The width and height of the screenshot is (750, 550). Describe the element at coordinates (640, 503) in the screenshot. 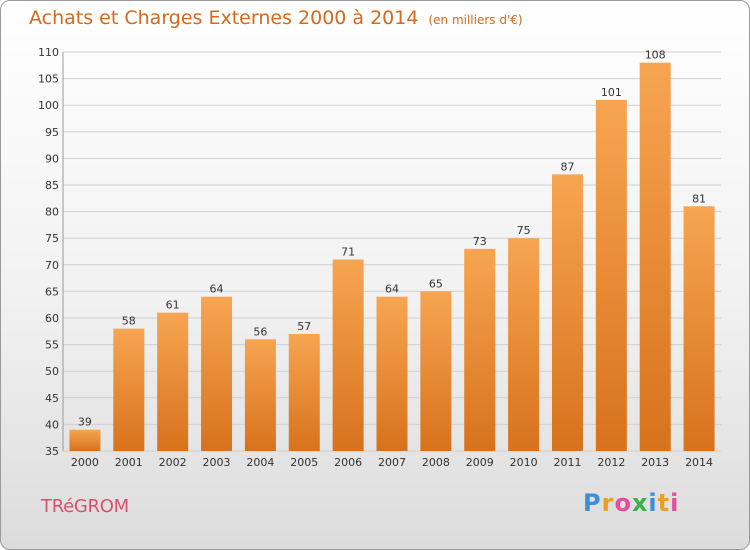

I see `logo-letter: x` at that location.